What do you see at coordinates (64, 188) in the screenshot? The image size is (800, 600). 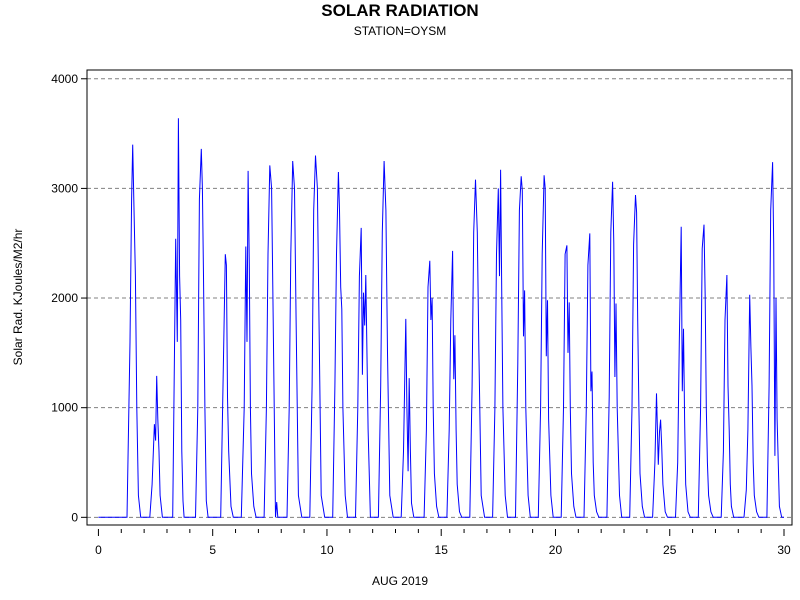 I see `y-tick-label: 3000` at bounding box center [64, 188].